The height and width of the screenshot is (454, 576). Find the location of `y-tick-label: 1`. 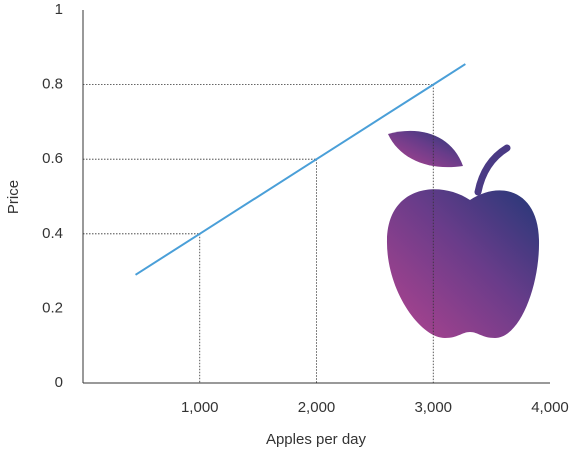

y-tick-label: 1 is located at coordinates (59, 9).